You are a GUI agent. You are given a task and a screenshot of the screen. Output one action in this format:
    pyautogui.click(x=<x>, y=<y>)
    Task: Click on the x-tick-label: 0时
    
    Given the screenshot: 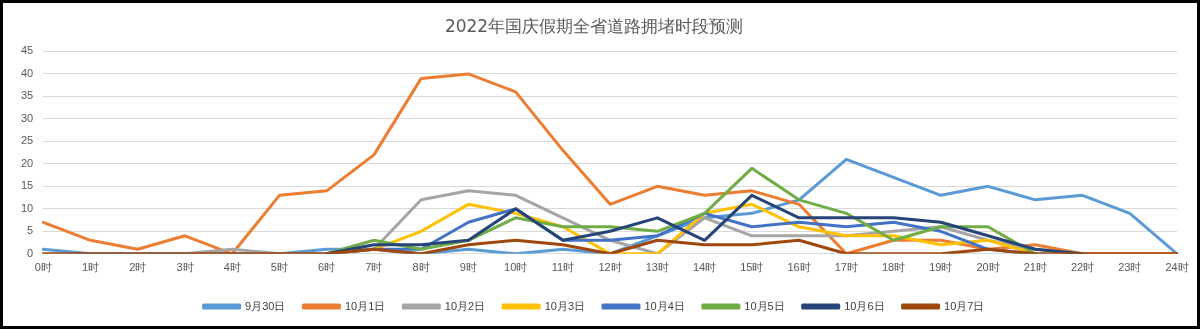 What is the action you would take?
    pyautogui.click(x=43, y=267)
    